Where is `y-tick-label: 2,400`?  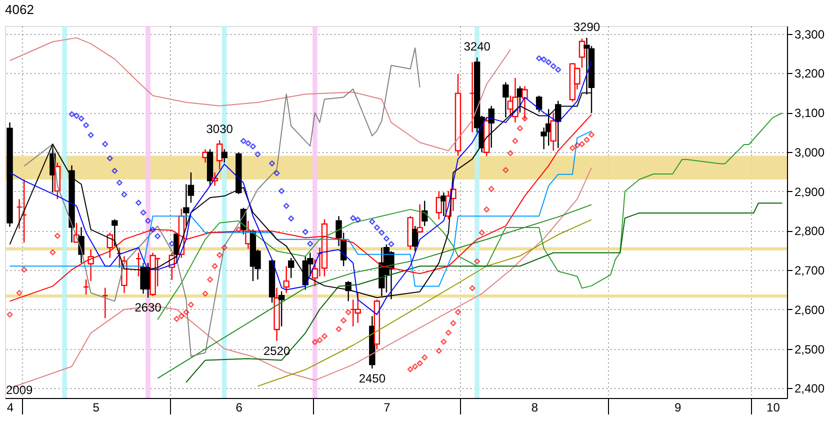
y-tick-label: 2,400 is located at coordinates (809, 389).